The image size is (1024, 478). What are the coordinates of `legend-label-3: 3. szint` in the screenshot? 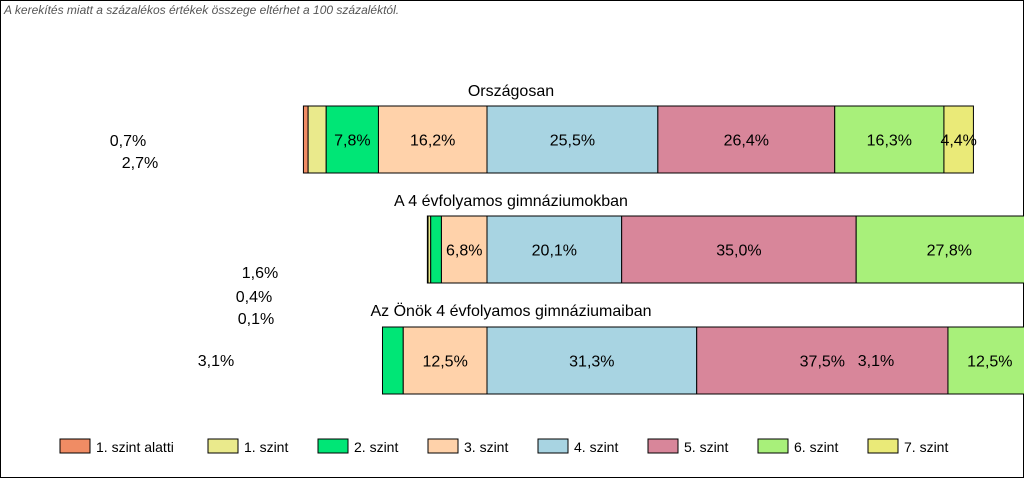 It's located at (486, 447).